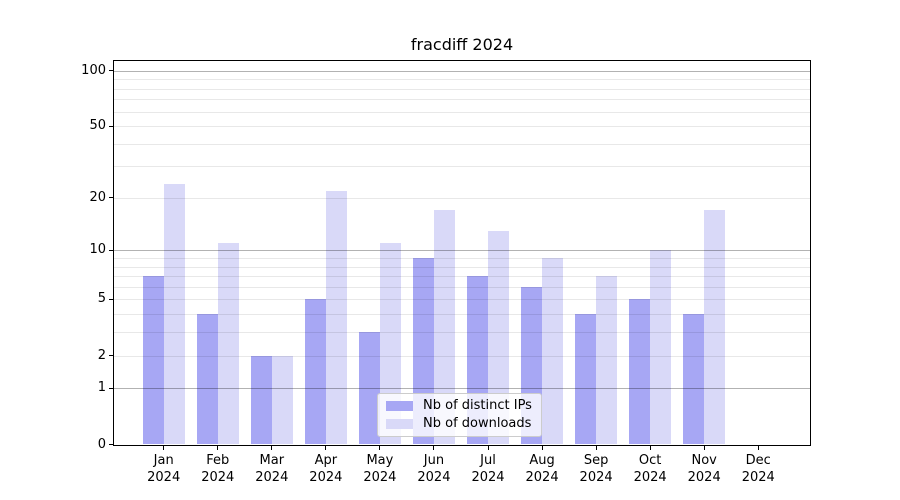 This screenshot has height=500, width=900. Describe the element at coordinates (694, 379) in the screenshot. I see `bar-ips-Nov` at that location.